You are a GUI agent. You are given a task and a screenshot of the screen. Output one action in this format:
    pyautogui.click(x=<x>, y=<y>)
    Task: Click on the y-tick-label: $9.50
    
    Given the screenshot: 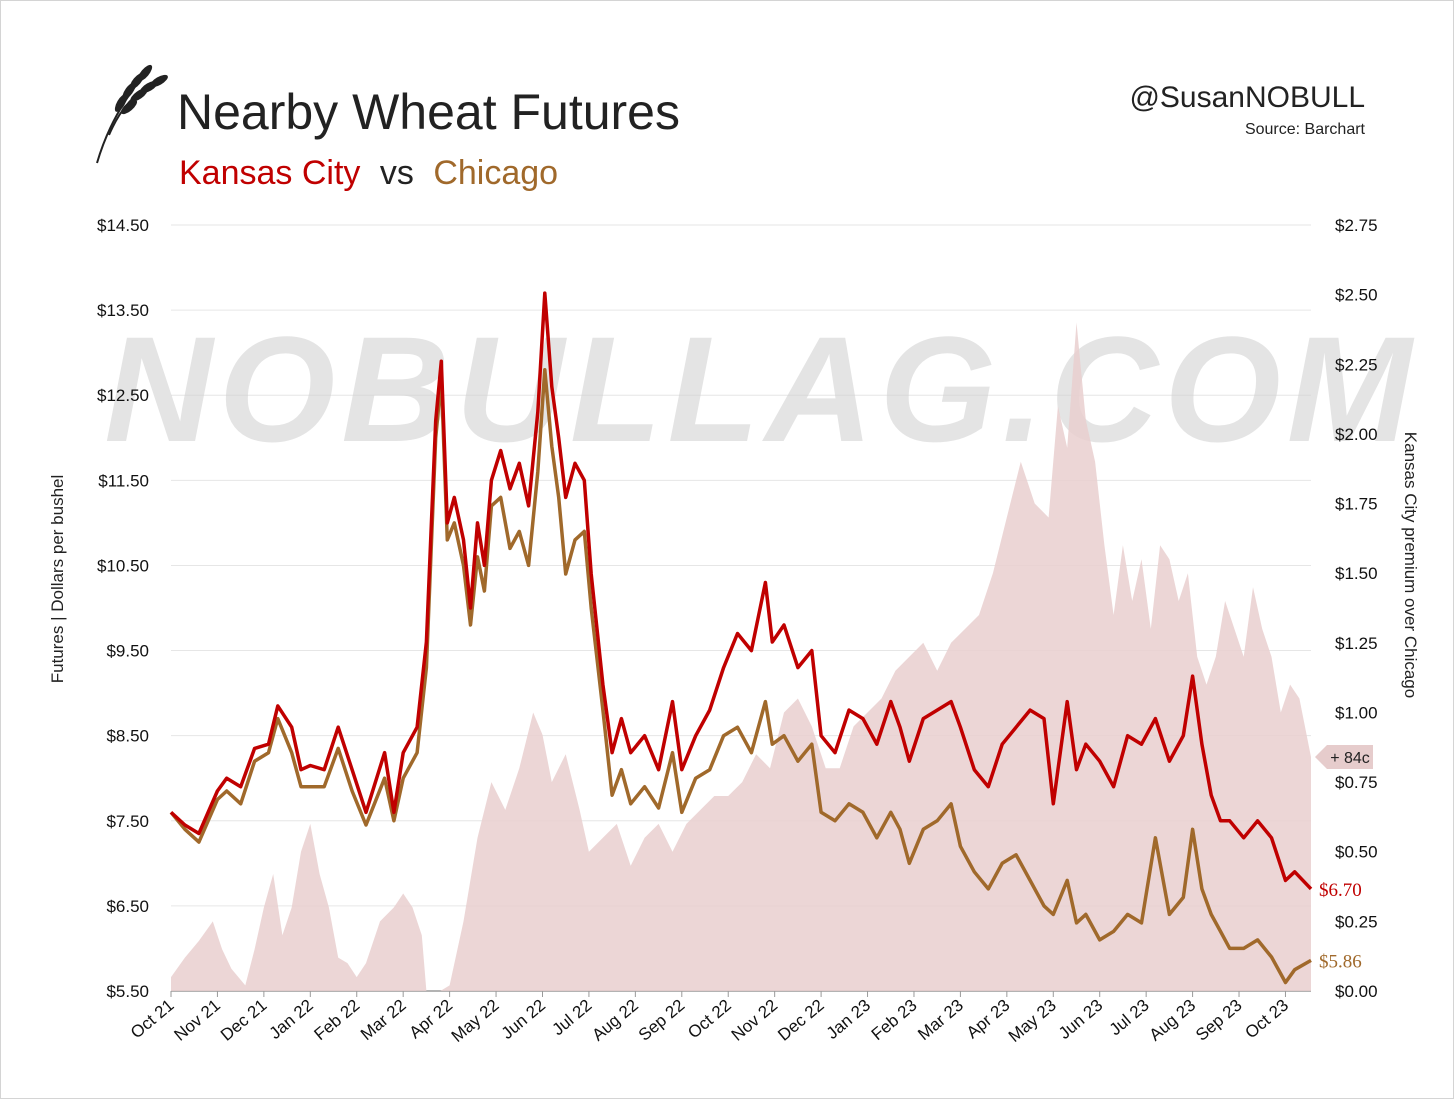 What is the action you would take?
    pyautogui.click(x=127, y=651)
    